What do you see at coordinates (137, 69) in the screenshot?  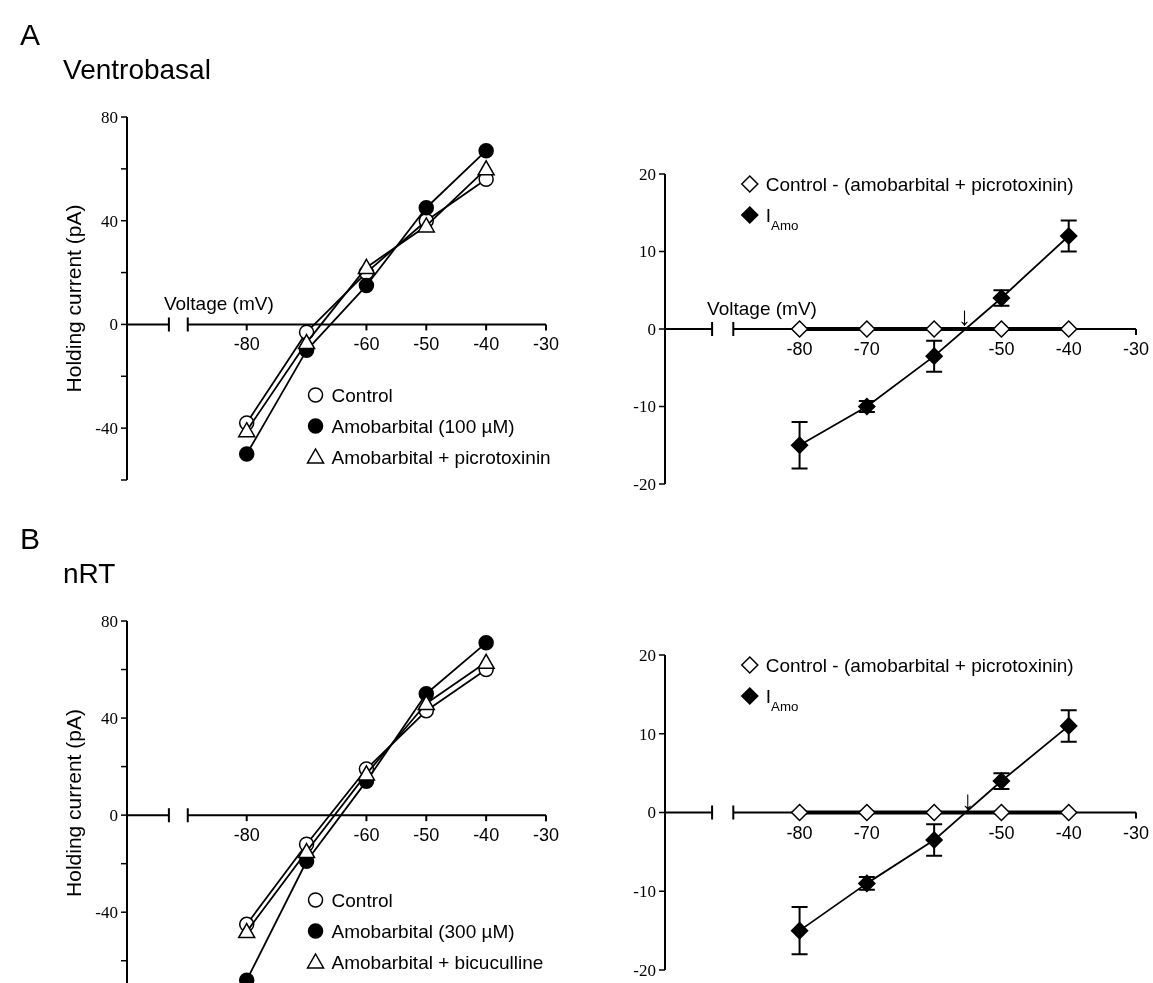 I see `chart-title: Ventrobasal` at bounding box center [137, 69].